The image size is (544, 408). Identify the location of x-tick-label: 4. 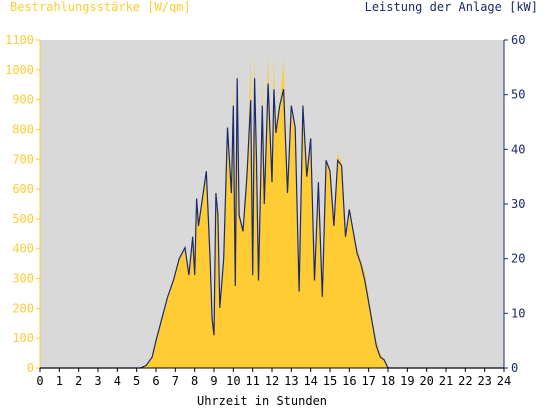
(117, 381).